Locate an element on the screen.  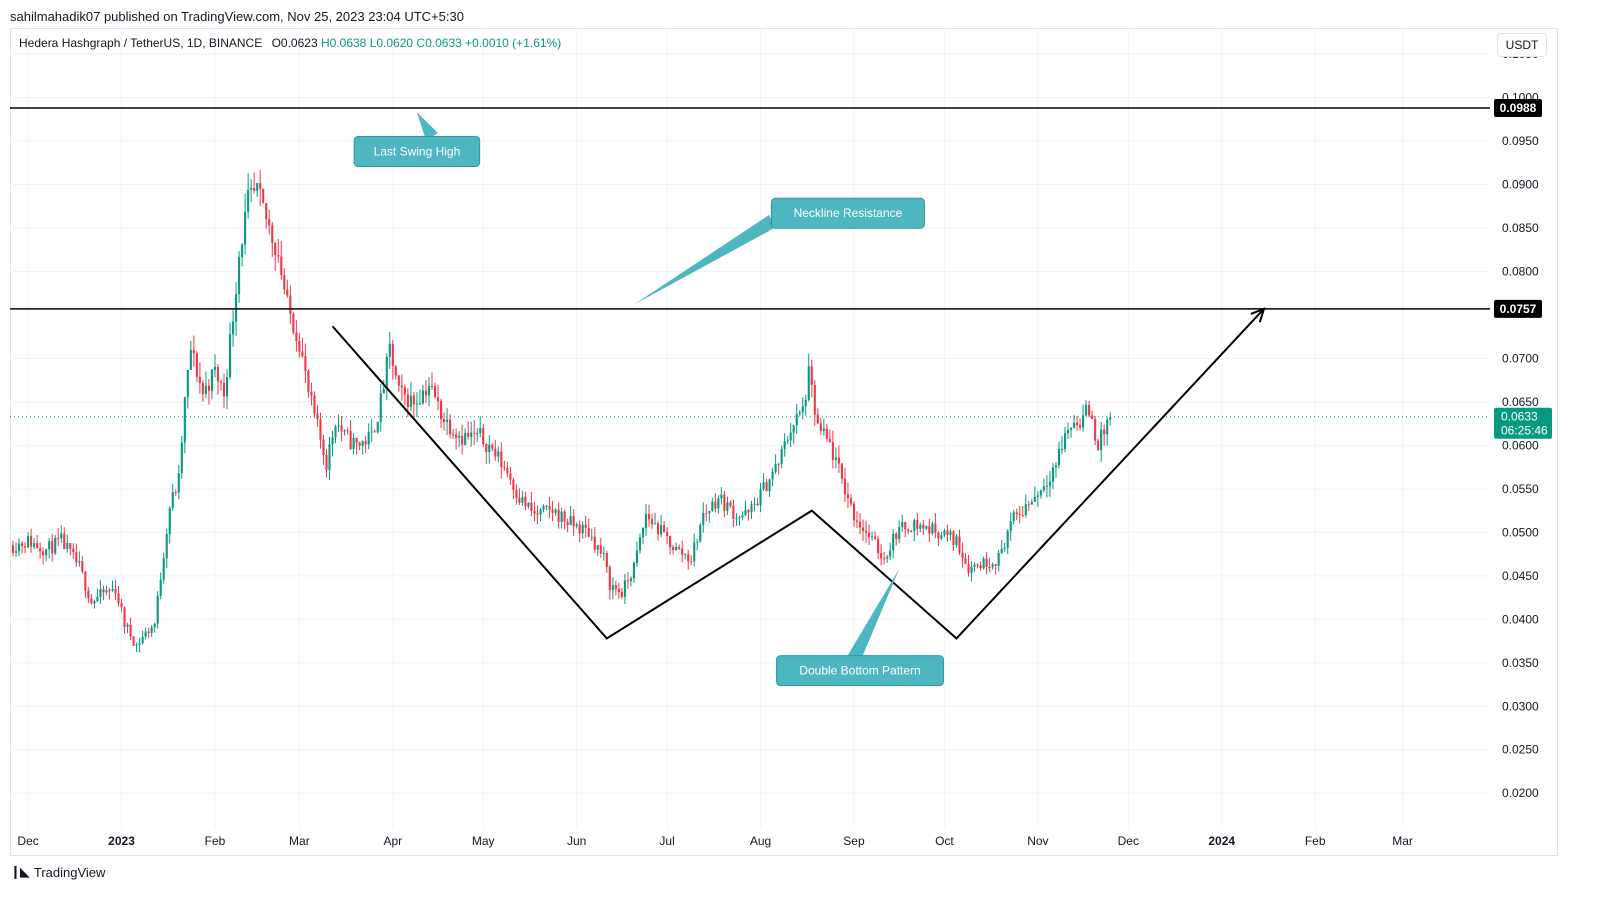
price-tick-label: 0.0350 is located at coordinates (1520, 663).